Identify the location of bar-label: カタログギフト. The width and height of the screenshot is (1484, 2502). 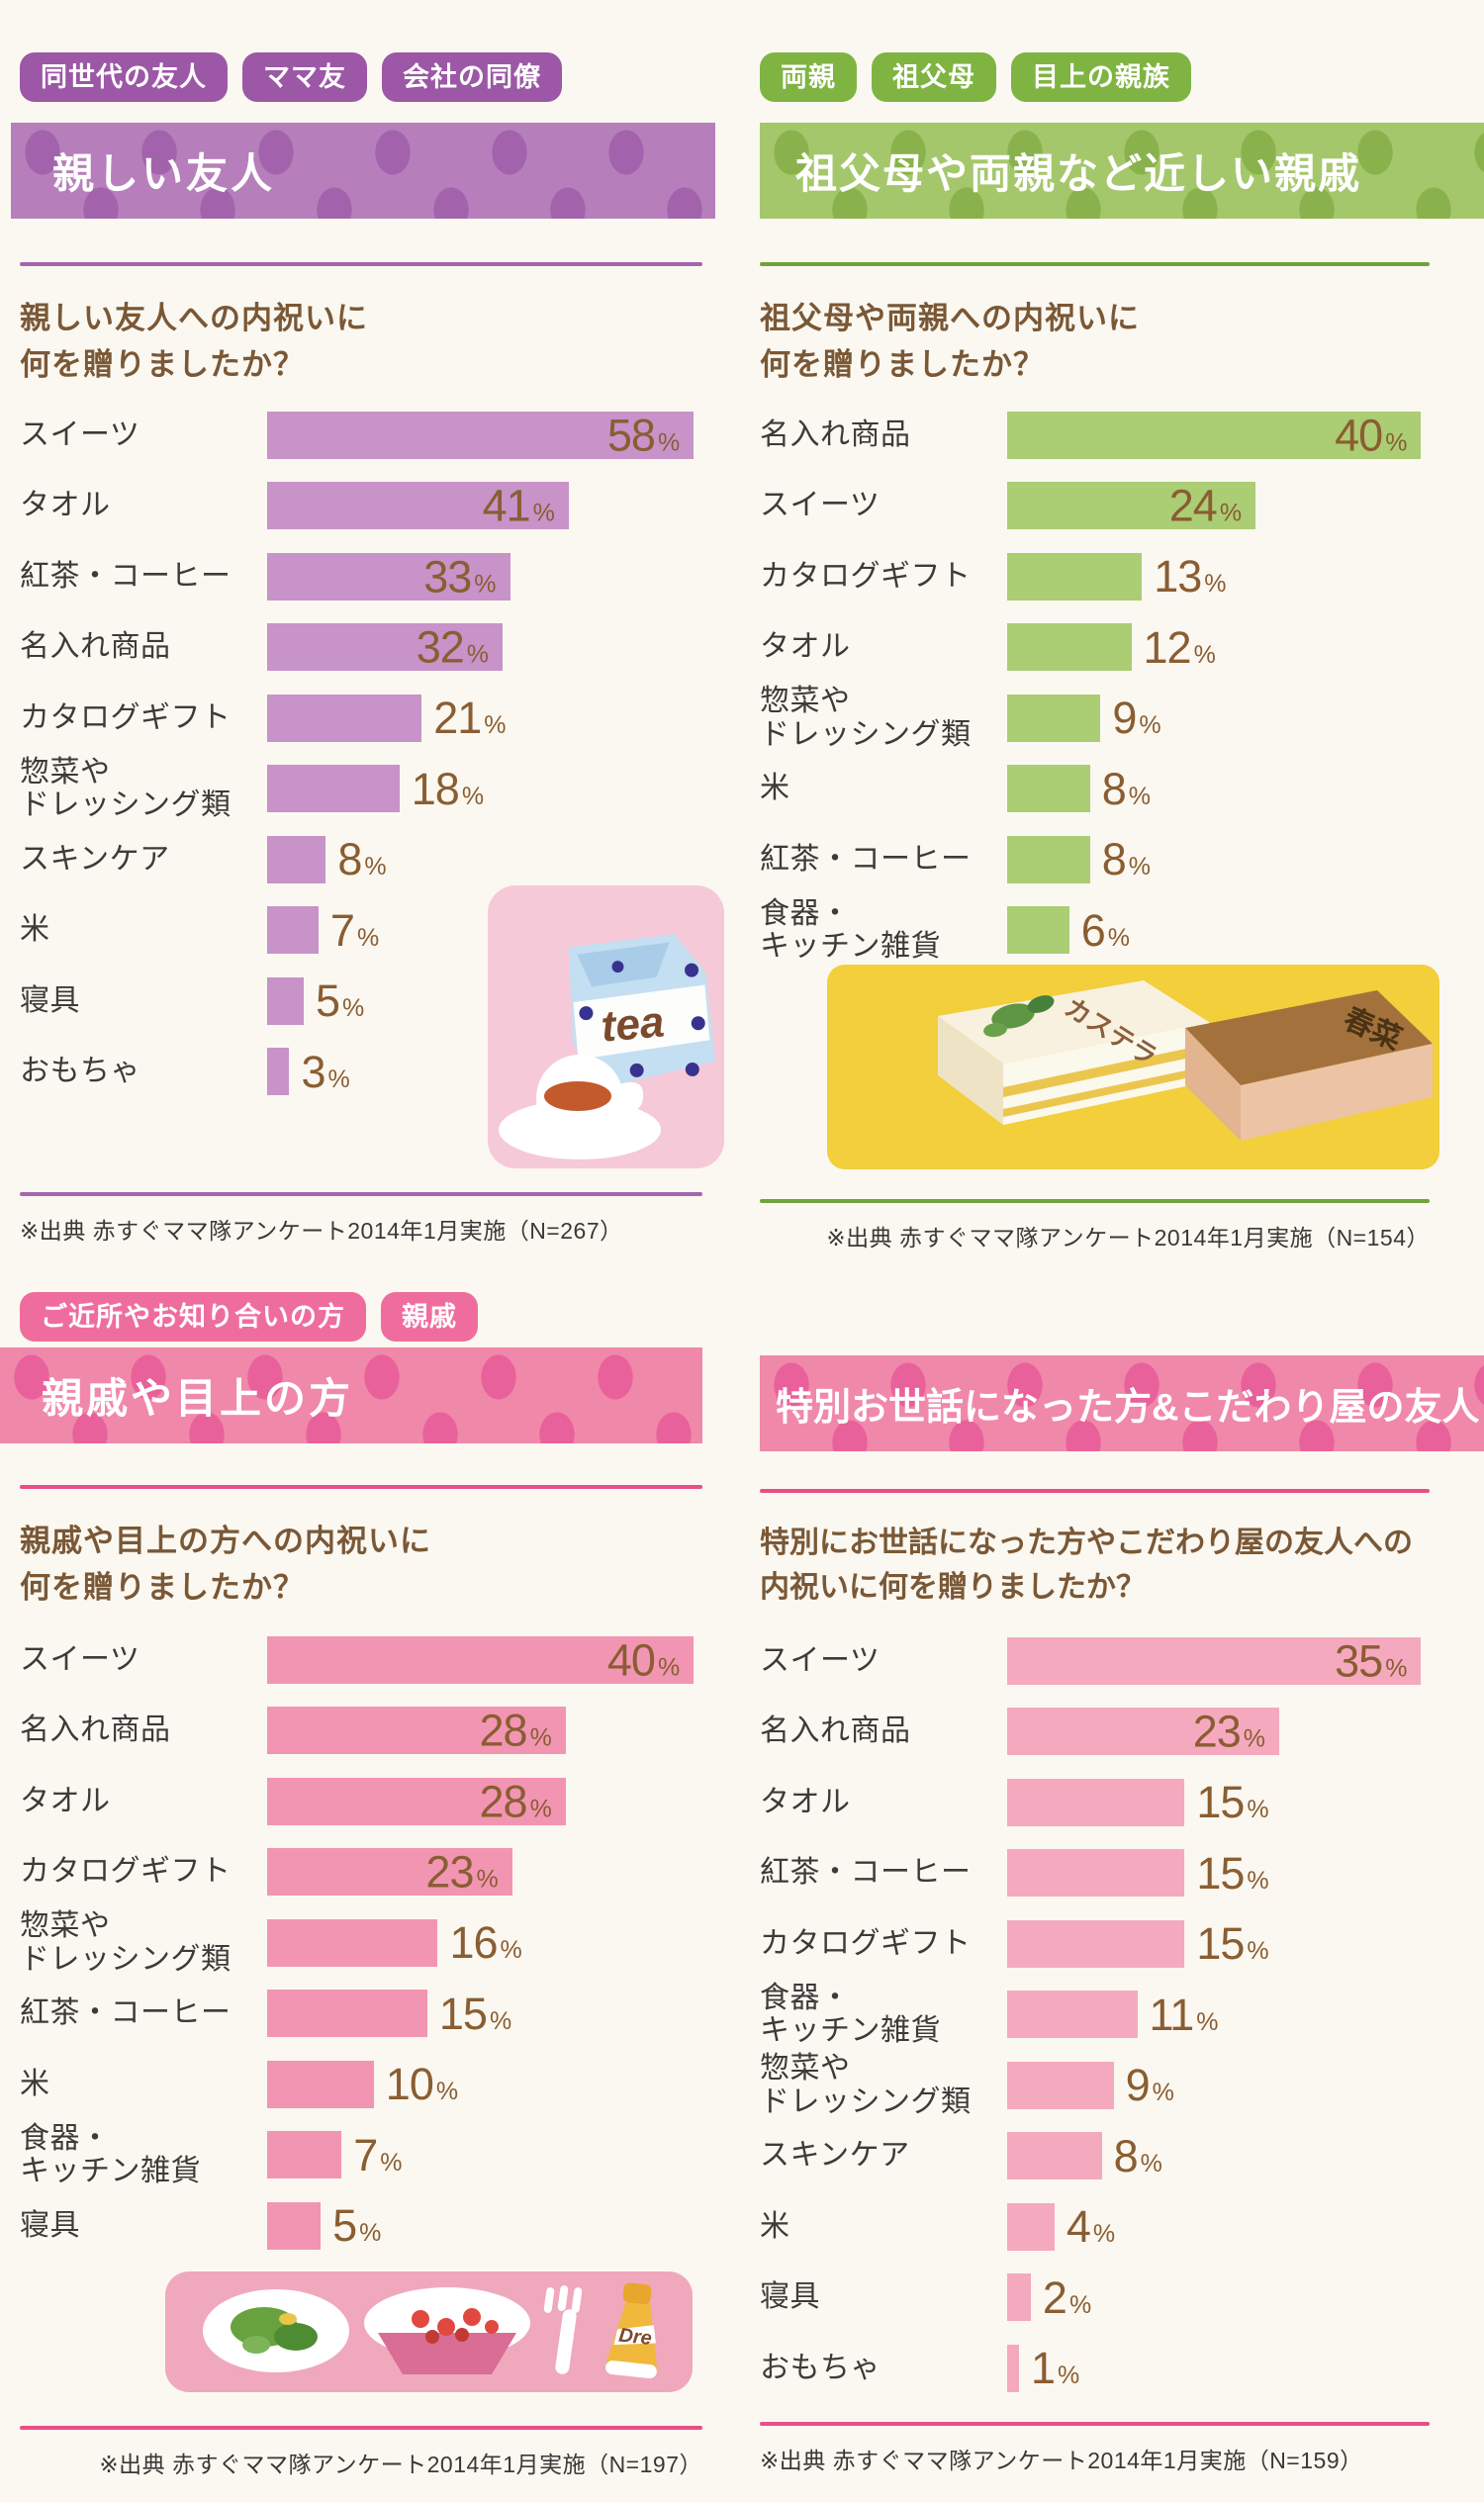
(866, 576).